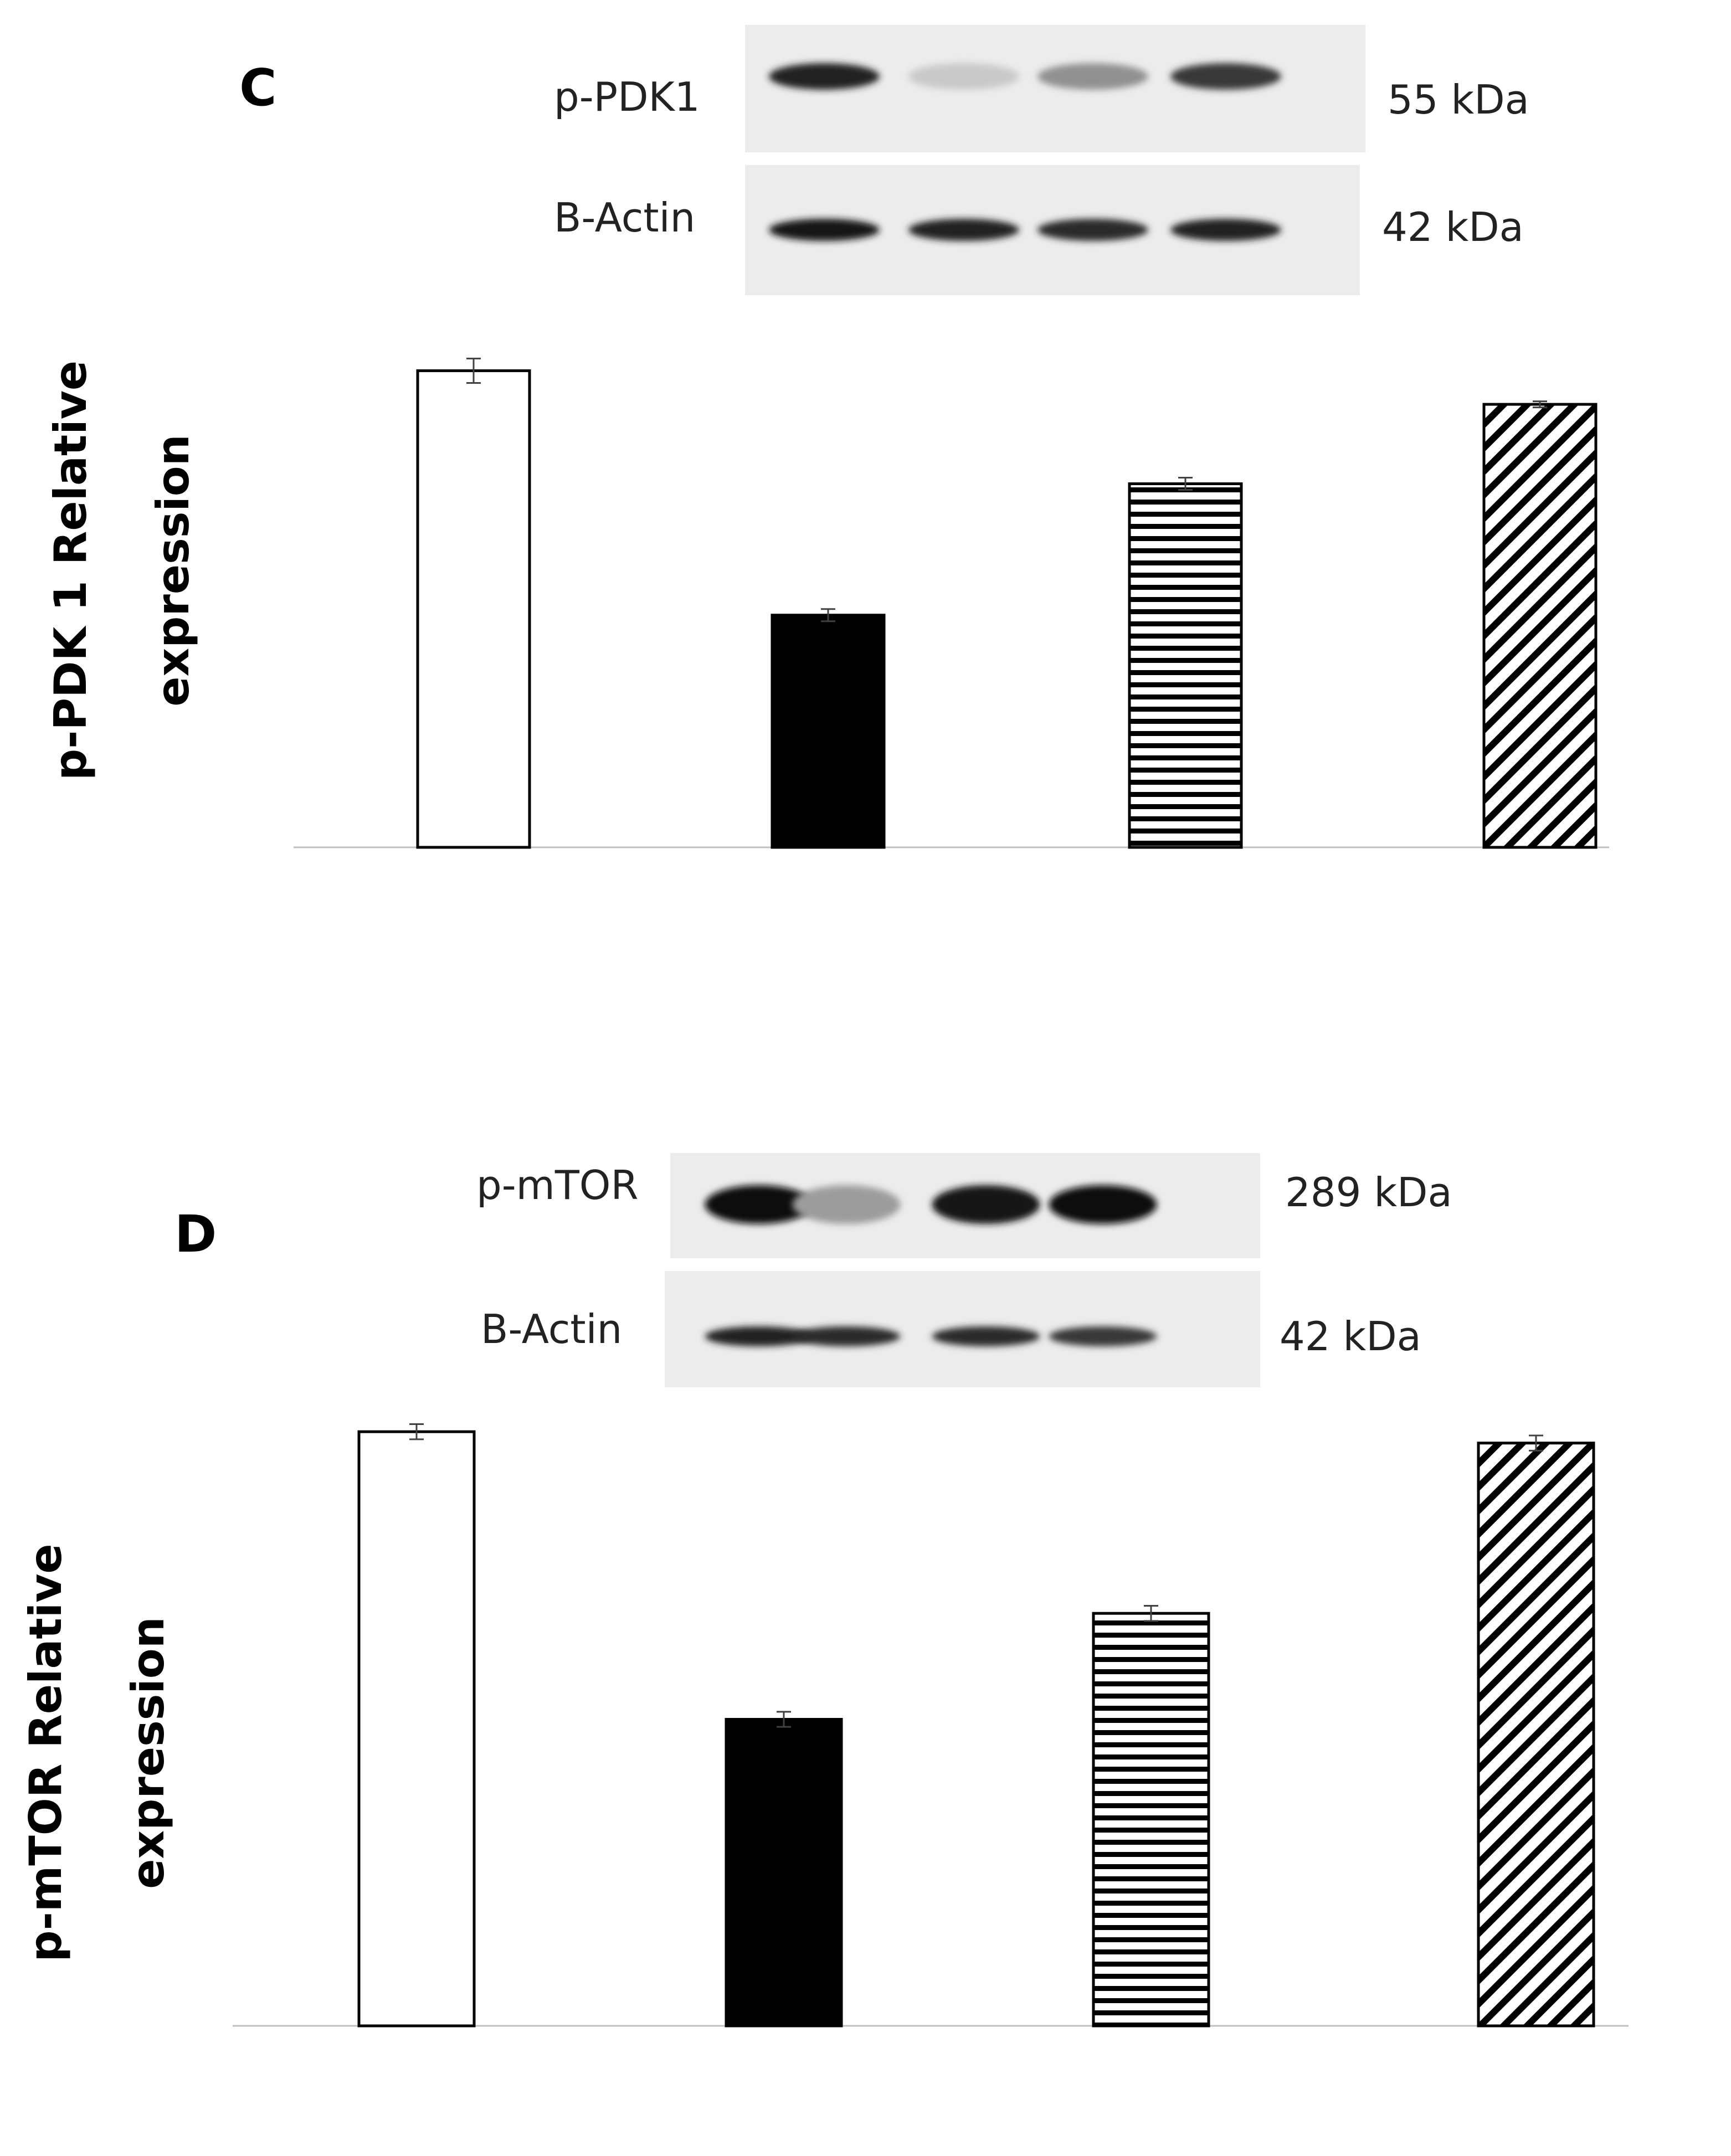  I want to click on blot-size-c-bottom: 42 kDa, so click(1453, 227).